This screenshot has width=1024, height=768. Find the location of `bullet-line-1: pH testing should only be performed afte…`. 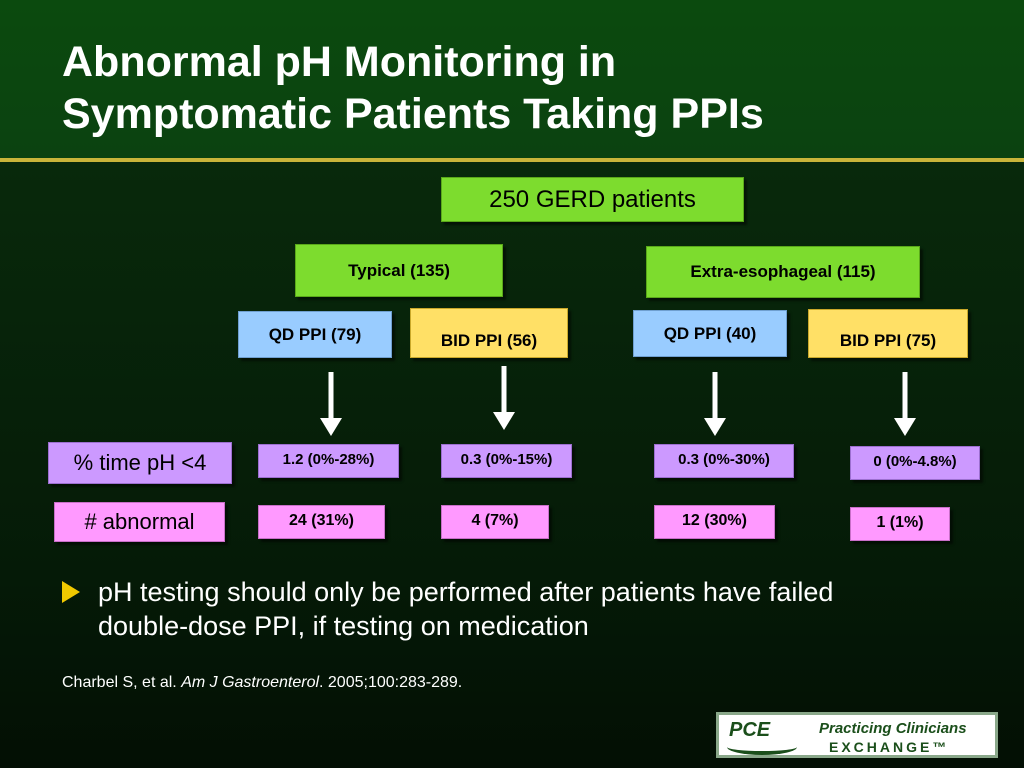

bullet-line-1: pH testing should only be performed afte… is located at coordinates (466, 592).